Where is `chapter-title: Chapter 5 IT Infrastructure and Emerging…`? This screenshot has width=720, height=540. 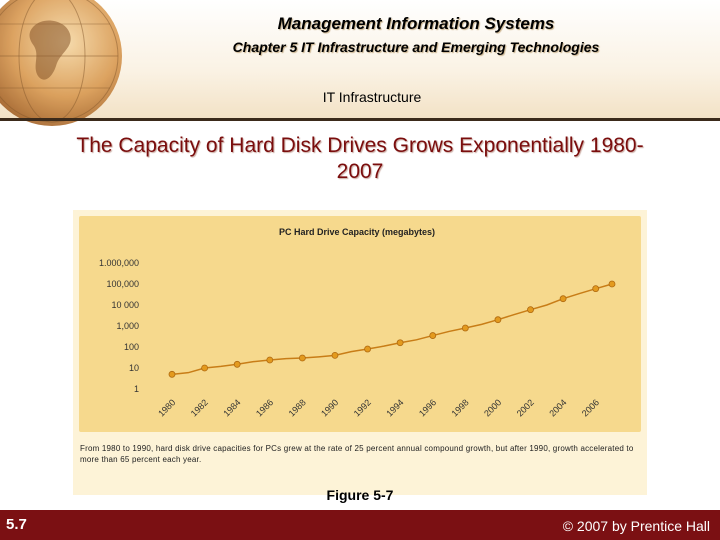
chapter-title: Chapter 5 IT Infrastructure and Emerging… is located at coordinates (416, 47).